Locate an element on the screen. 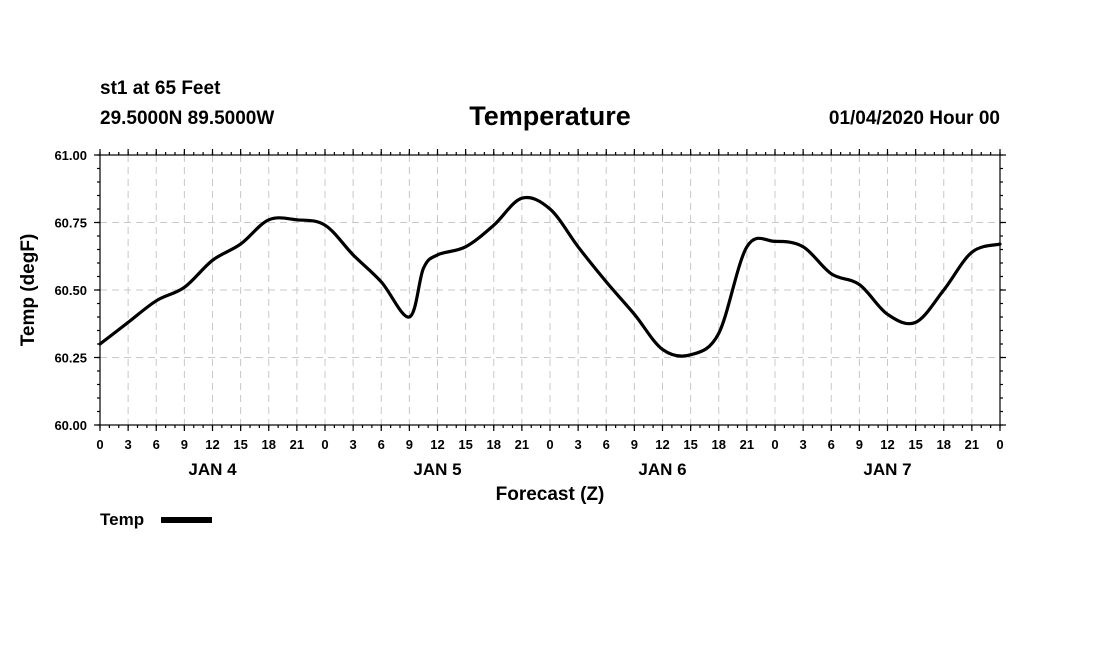  location-label: 29.5000N 89.5000W is located at coordinates (187, 118).